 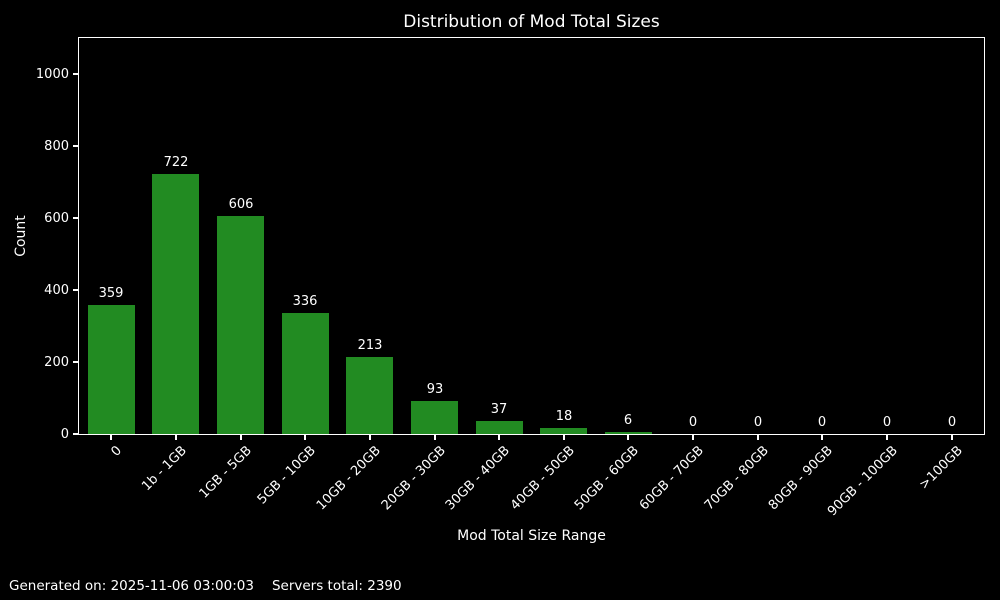 What do you see at coordinates (225, 472) in the screenshot?
I see `x-tick-label: 1GB - 5GB` at bounding box center [225, 472].